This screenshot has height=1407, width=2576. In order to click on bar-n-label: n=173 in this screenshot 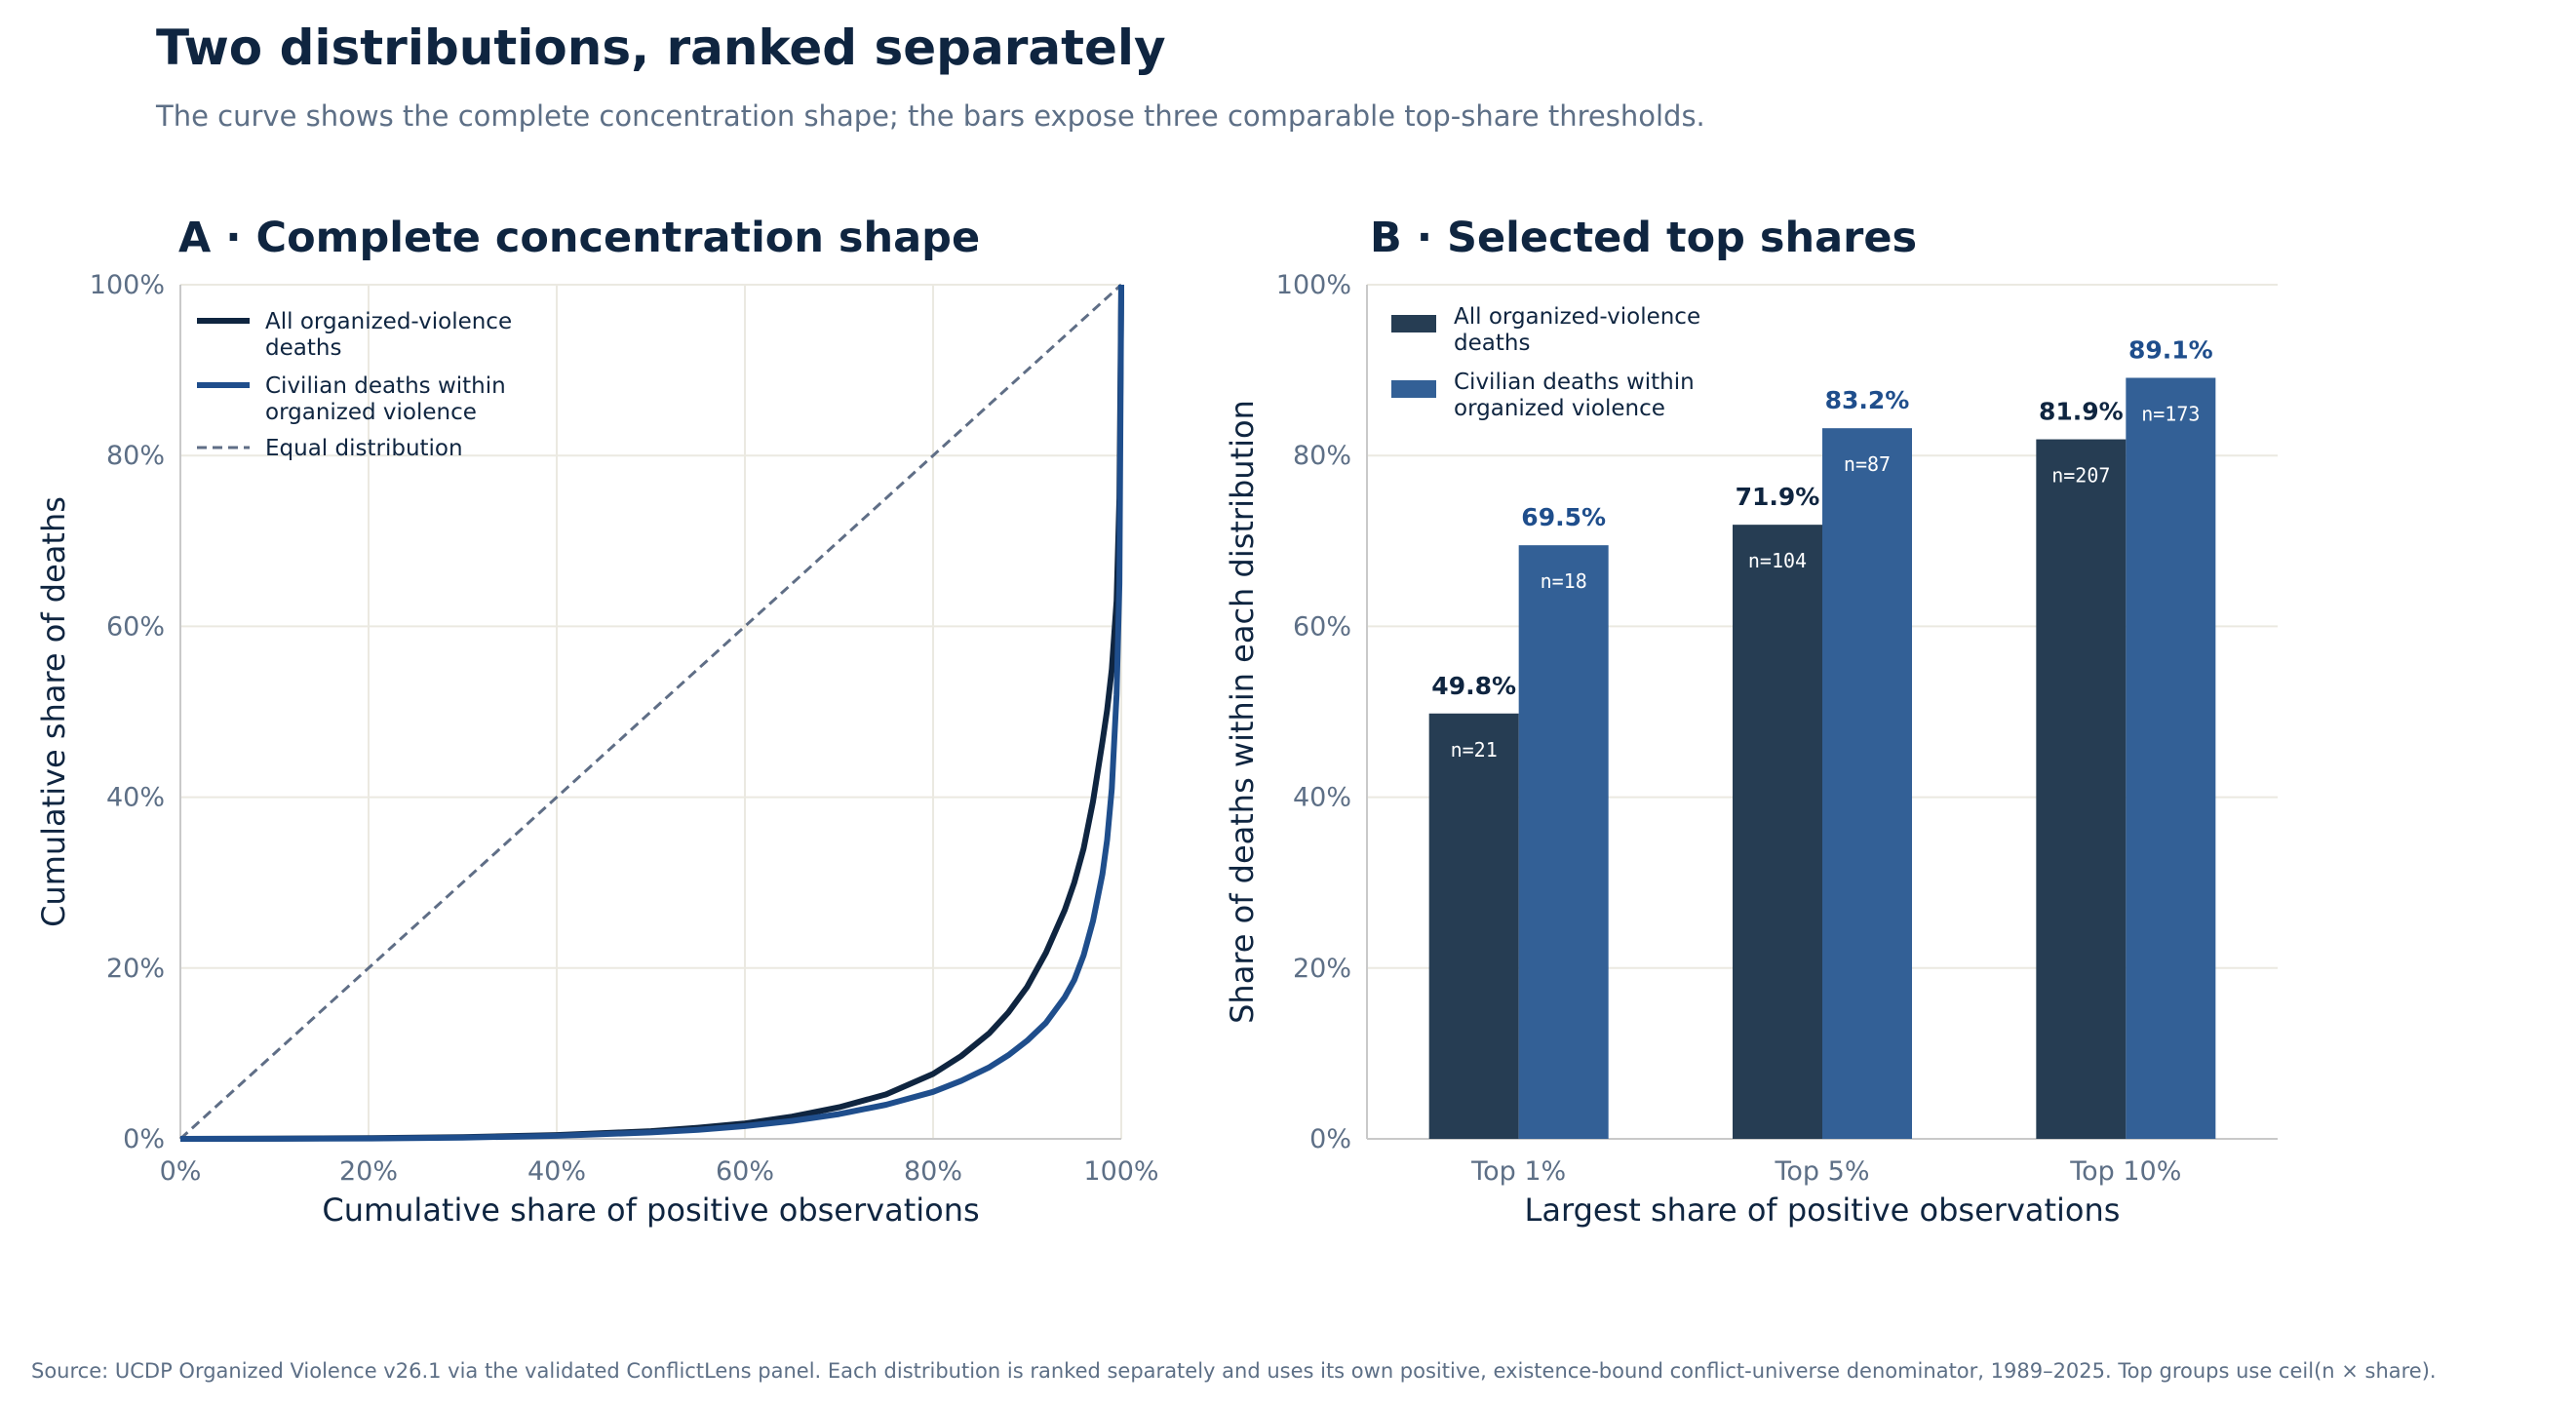, I will do `click(2170, 413)`.